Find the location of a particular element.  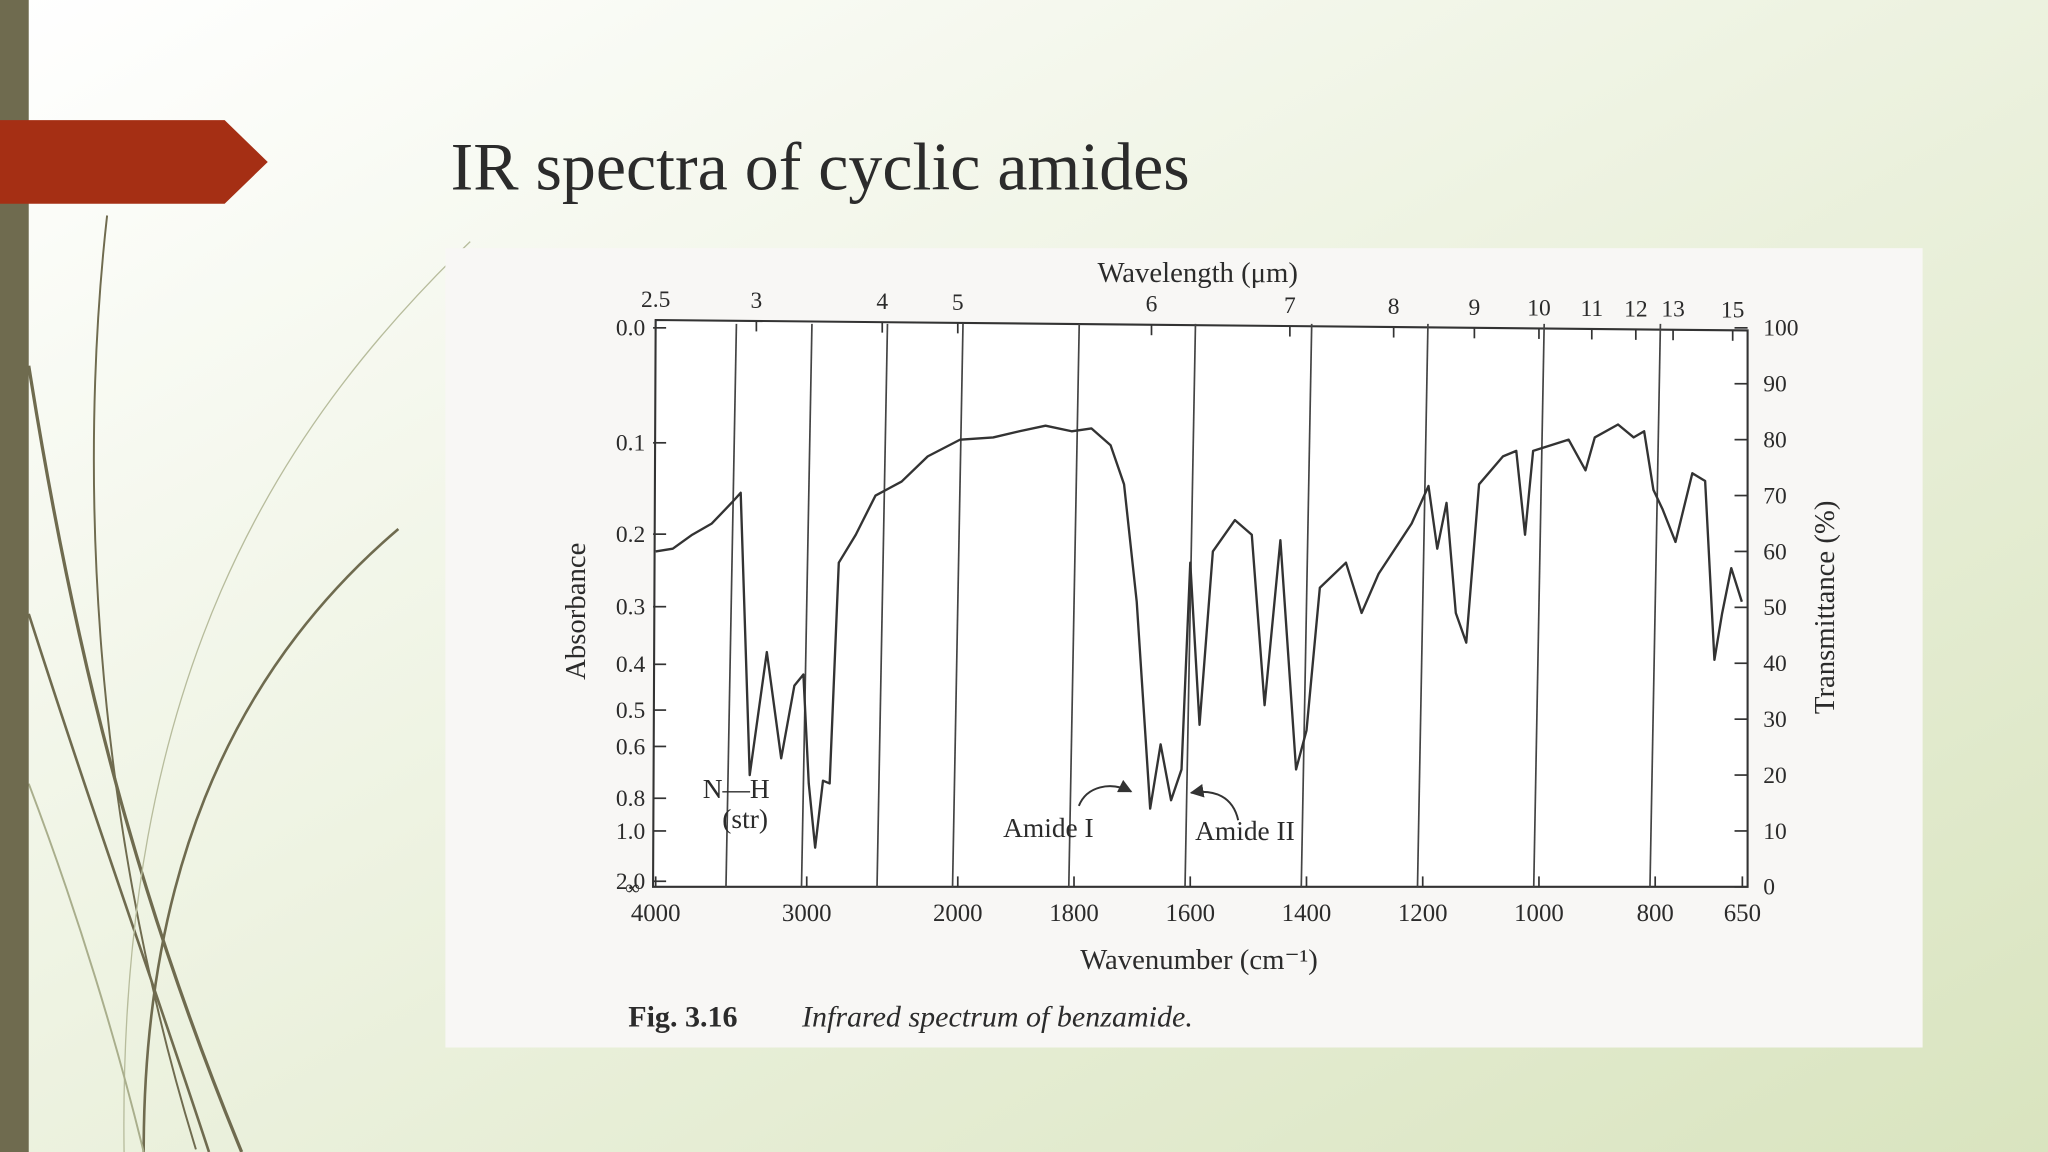

y-tick-label: 60 is located at coordinates (1775, 552).